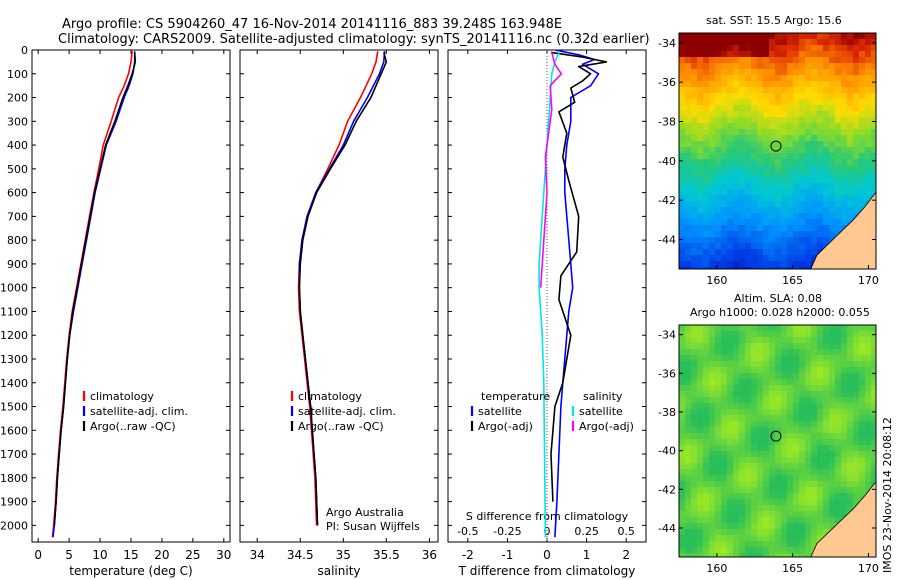  I want to click on map-y-tick-label: -38, so click(667, 122).